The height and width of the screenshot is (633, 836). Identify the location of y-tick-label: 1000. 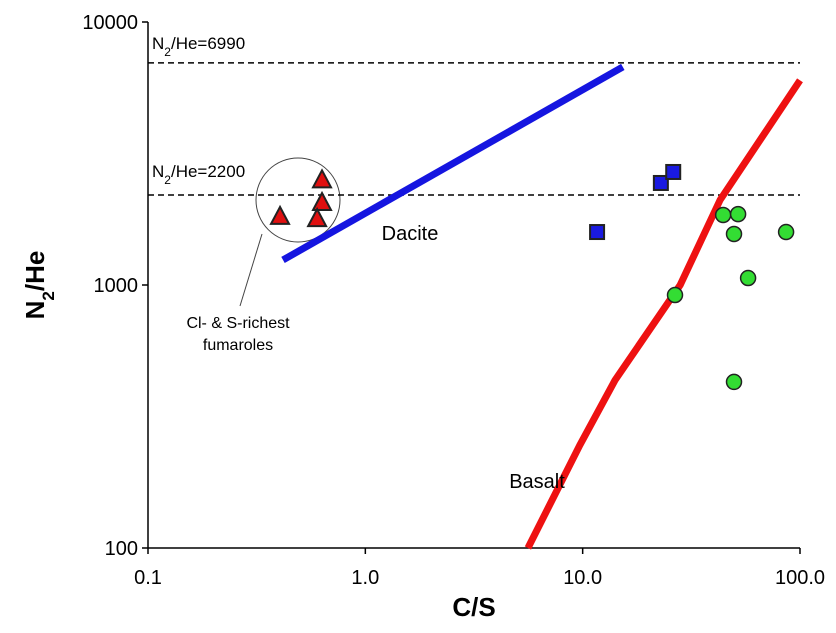
(116, 286).